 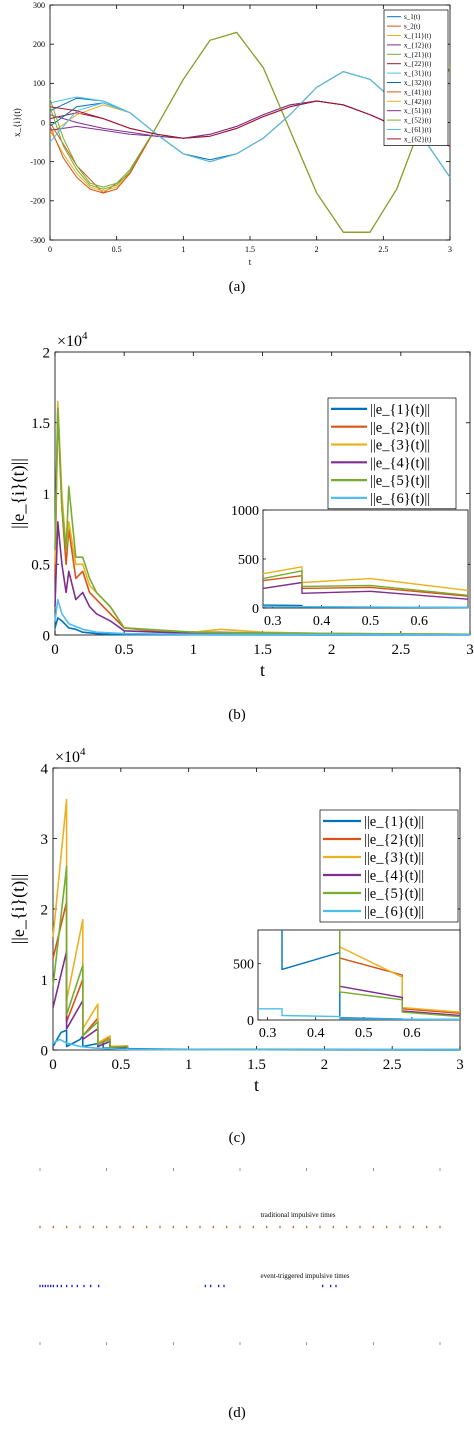 What do you see at coordinates (45, 769) in the screenshot?
I see `y-tick-label: 4` at bounding box center [45, 769].